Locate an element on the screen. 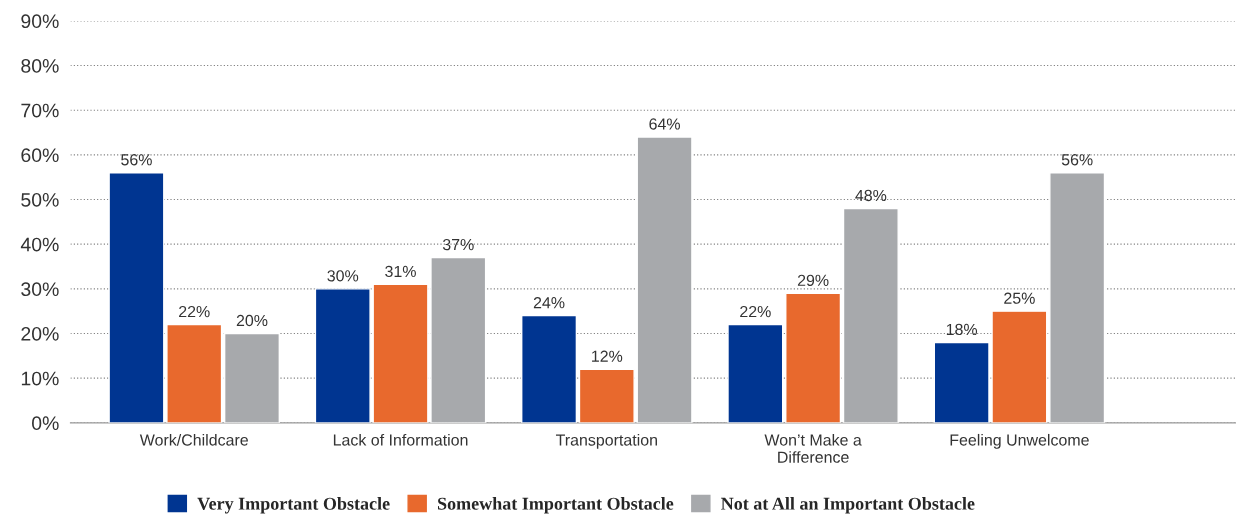 Image resolution: width=1236 pixels, height=522 pixels. x-tick-label: Feeling Unwelcome is located at coordinates (1019, 441).